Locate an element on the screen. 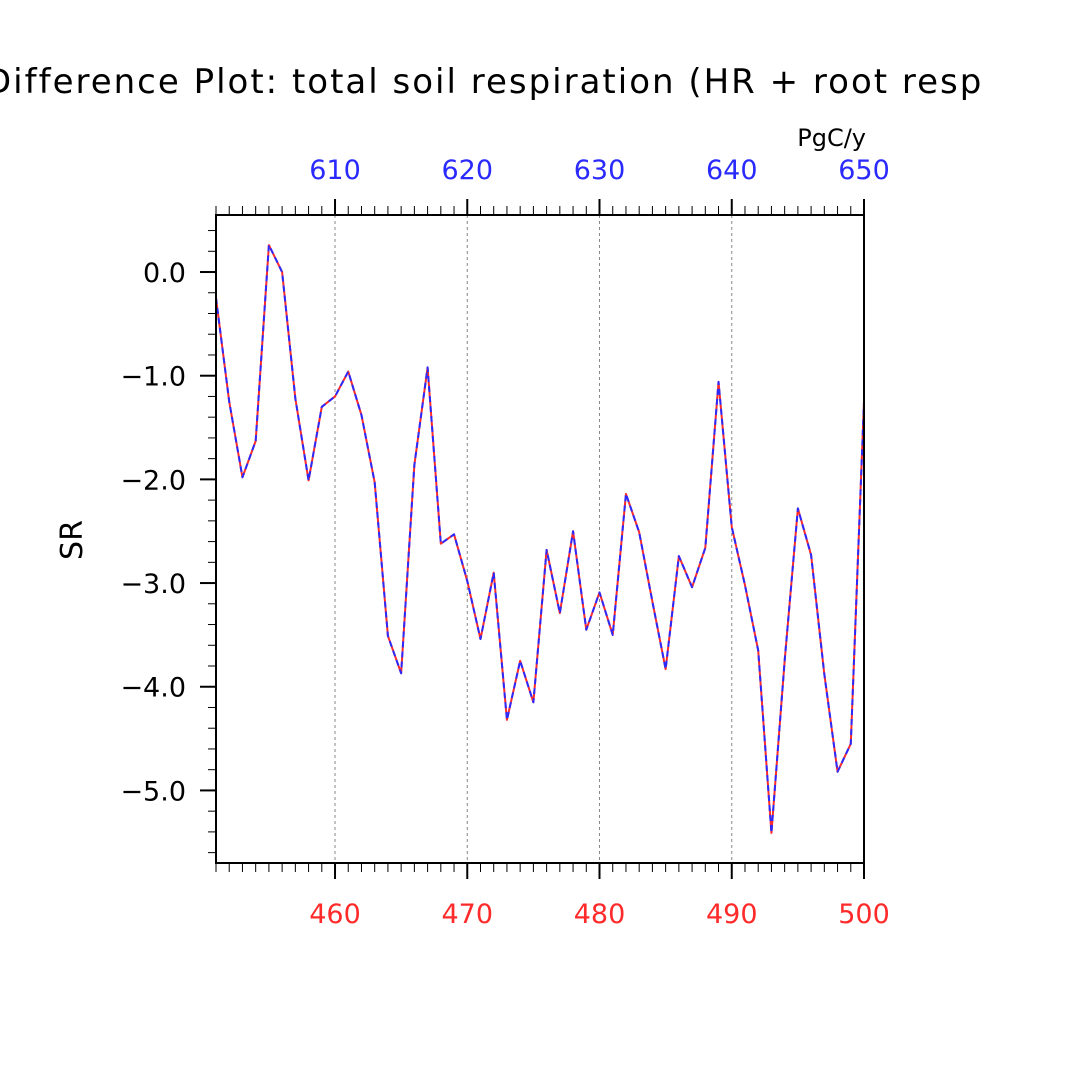 This screenshot has width=1080, height=1080. x-tick-label-bottom: 460 is located at coordinates (335, 914).